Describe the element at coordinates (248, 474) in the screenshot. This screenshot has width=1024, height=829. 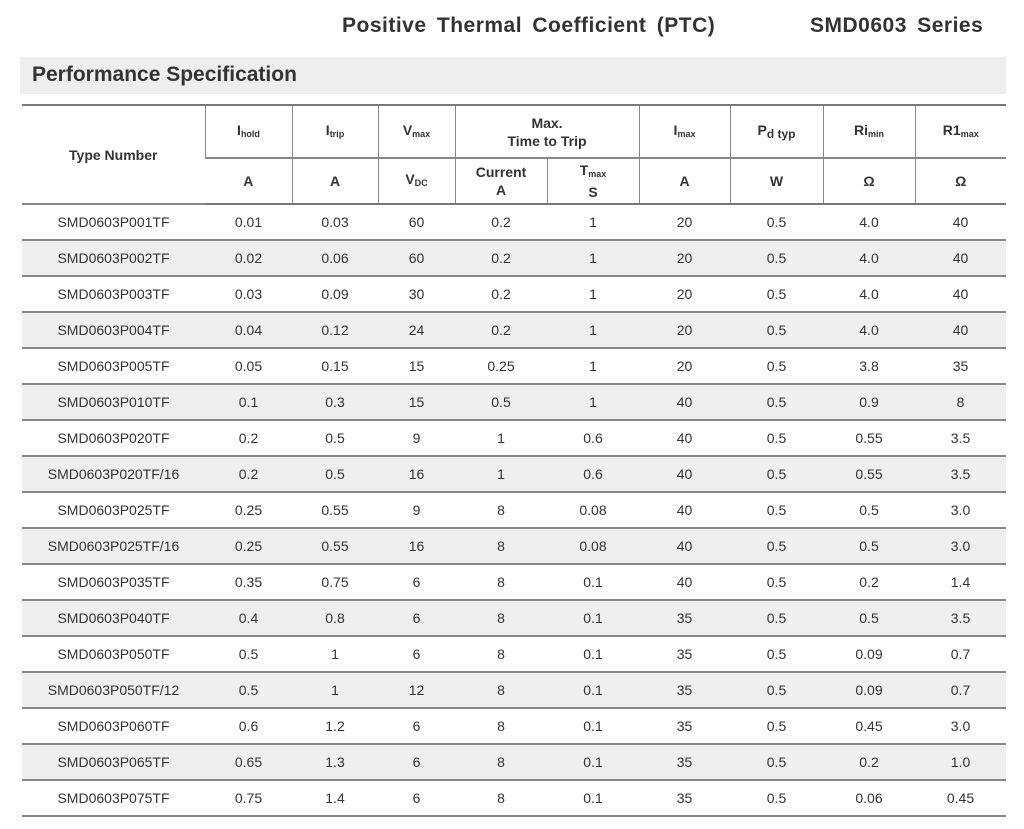
I see `value-cell: 0.2` at that location.